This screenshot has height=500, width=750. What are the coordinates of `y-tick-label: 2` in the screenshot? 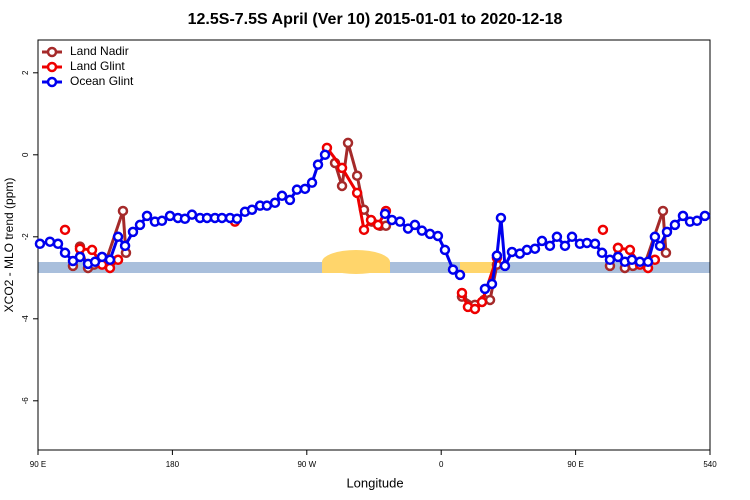 It's located at (25, 72).